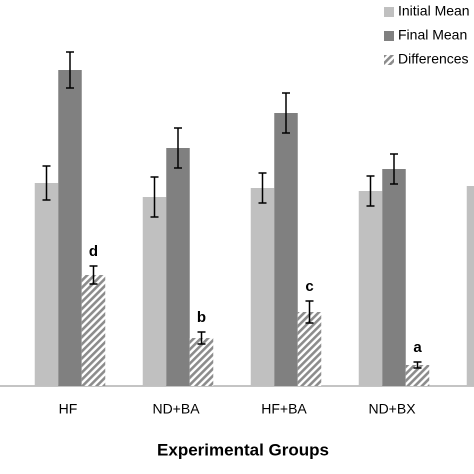 The height and width of the screenshot is (474, 474). I want to click on significance-label: b, so click(201, 317).